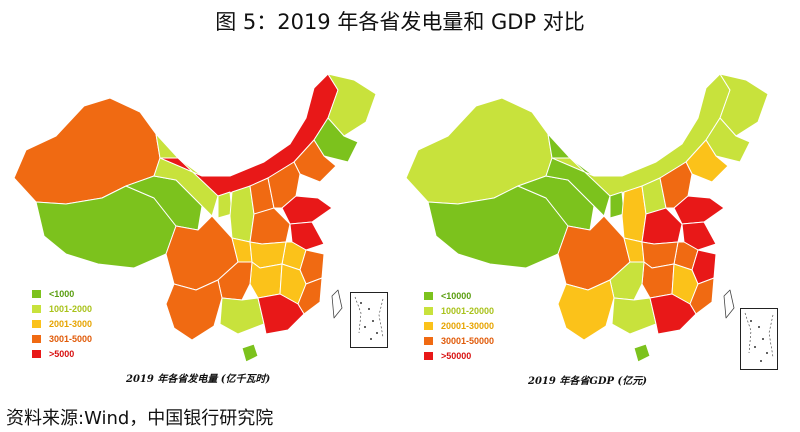 The image size is (800, 432). I want to click on legend-item: 1001-2000, so click(62, 308).